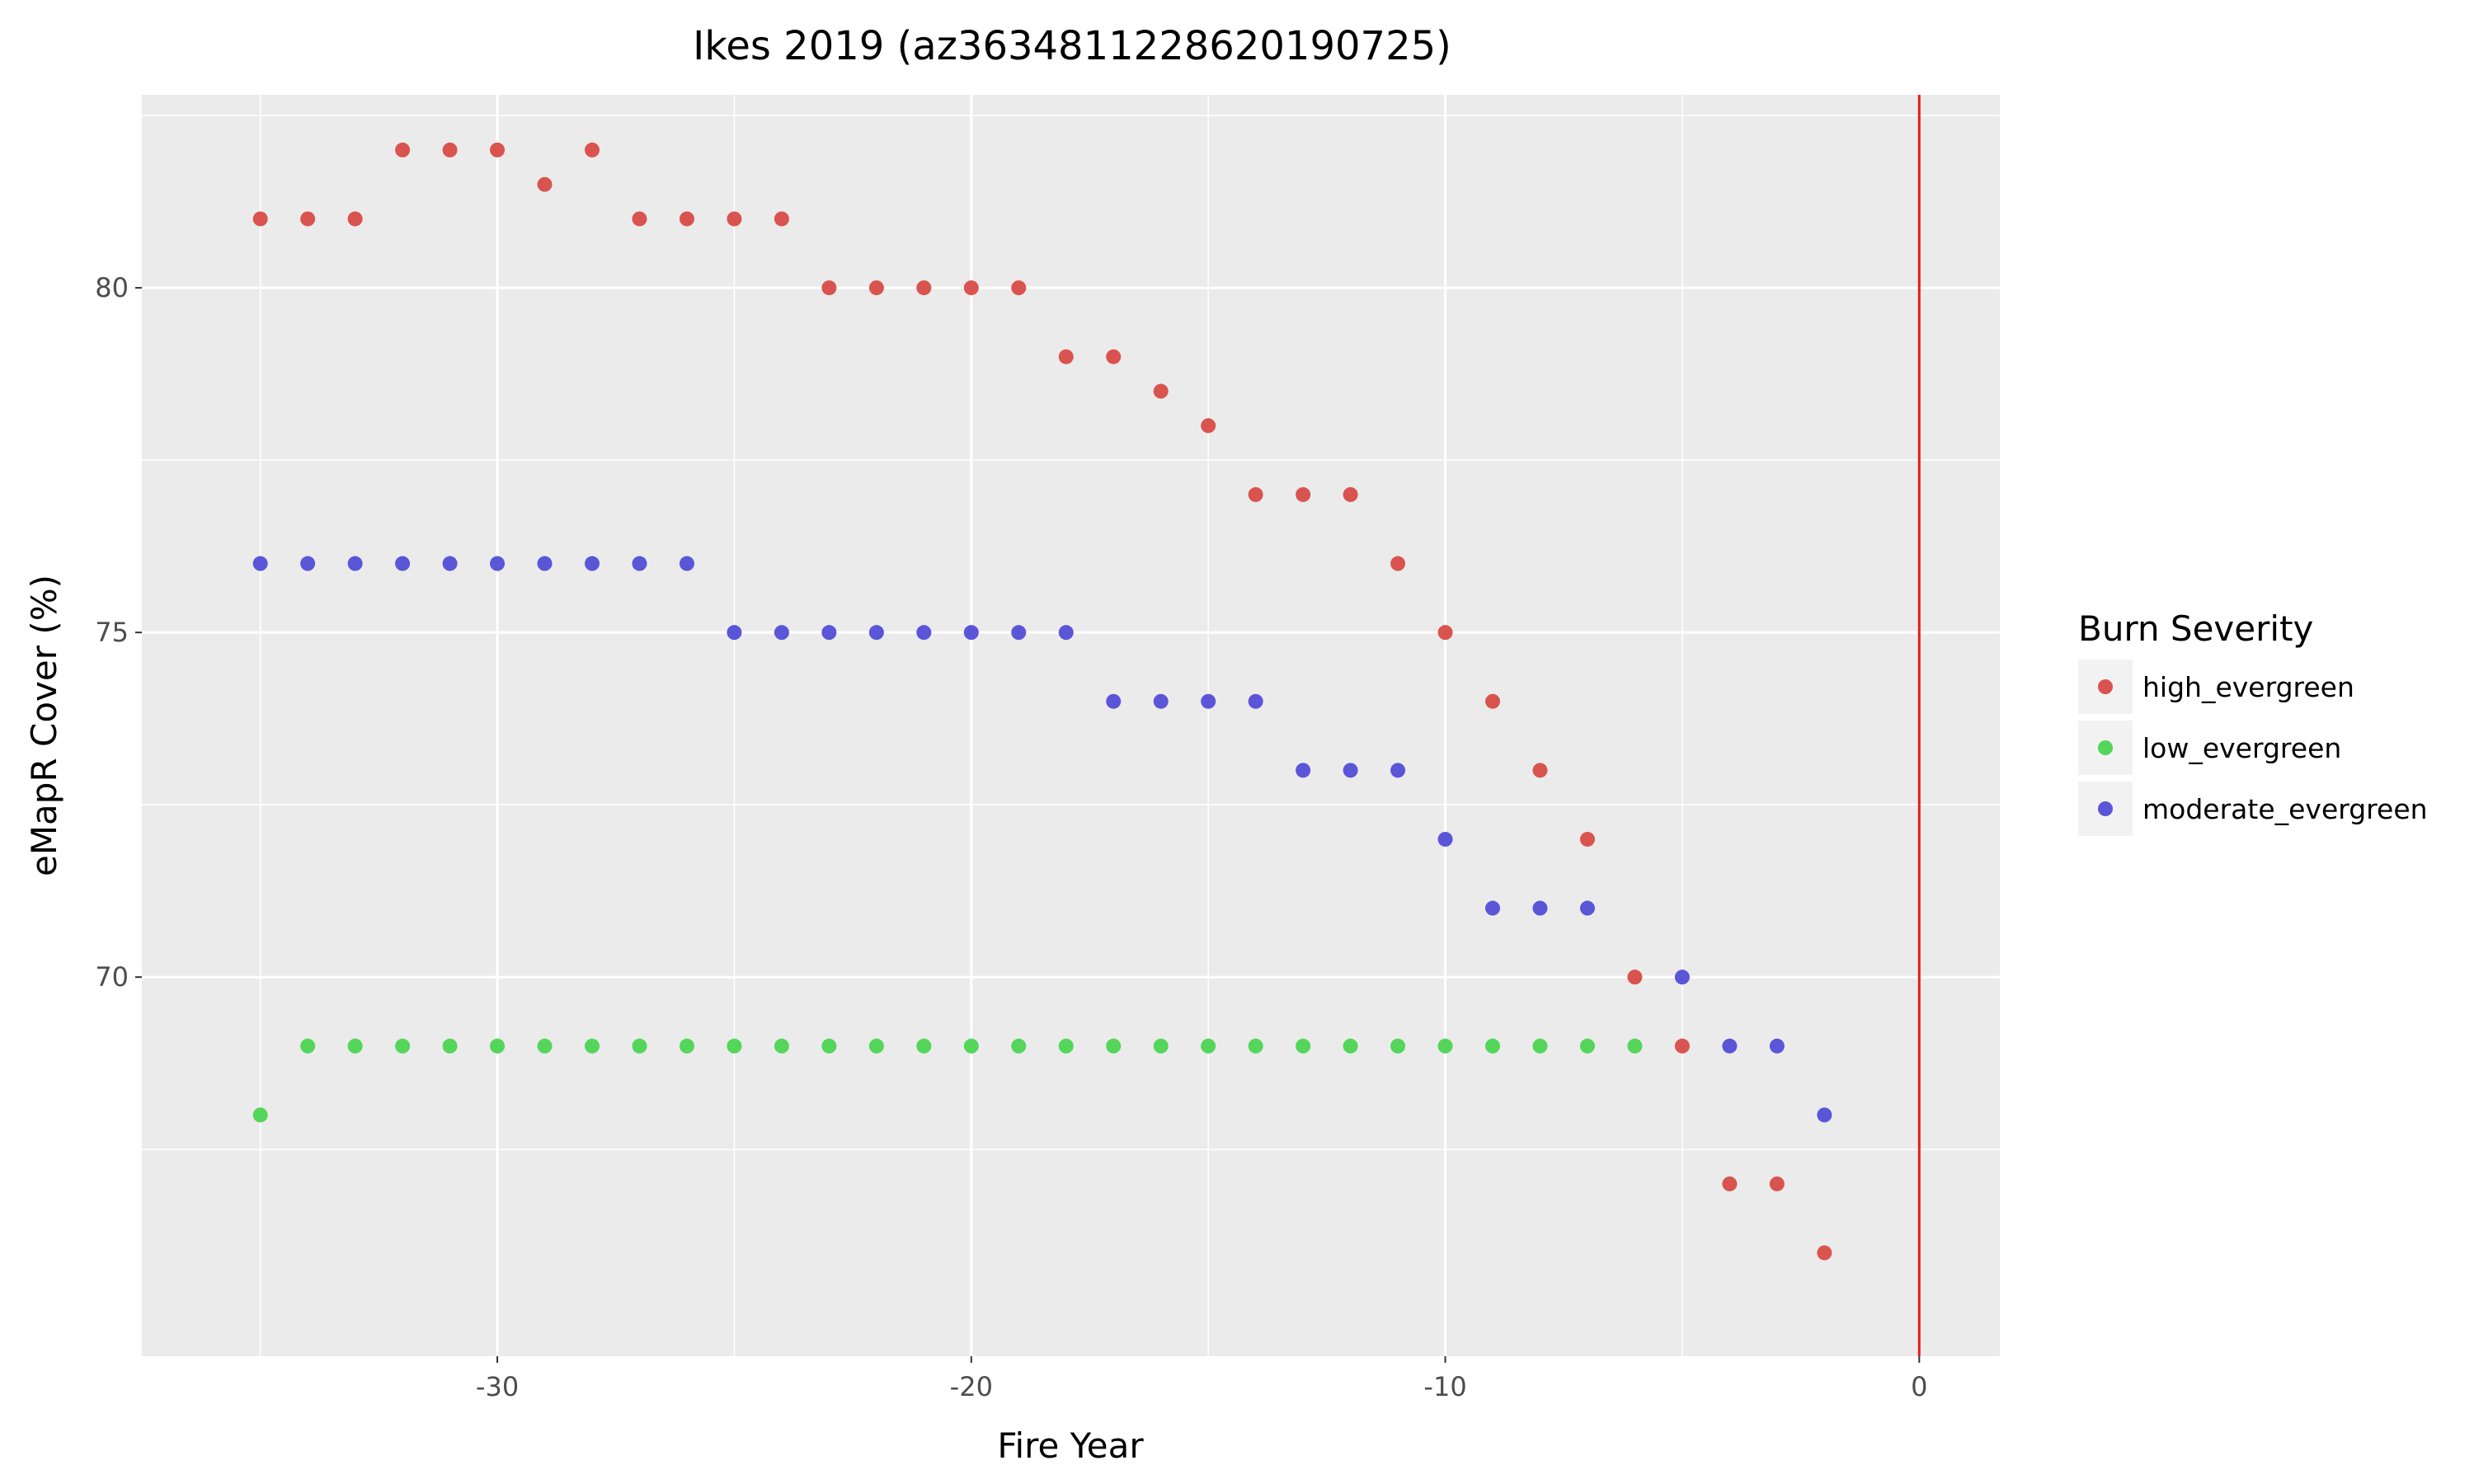  What do you see at coordinates (44, 725) in the screenshot?
I see `y-axis-title: eMapR Cover (%)` at bounding box center [44, 725].